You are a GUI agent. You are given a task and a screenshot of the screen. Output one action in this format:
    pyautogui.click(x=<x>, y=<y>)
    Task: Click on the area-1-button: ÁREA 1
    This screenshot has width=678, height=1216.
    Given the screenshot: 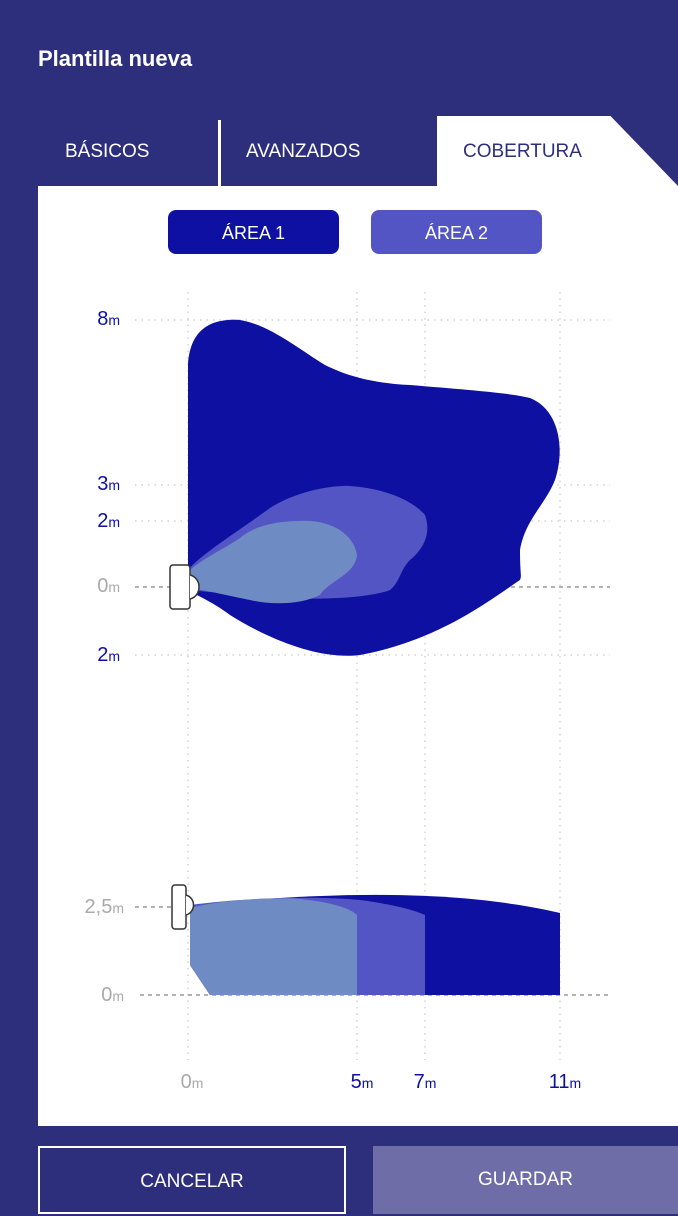 What is the action you would take?
    pyautogui.click(x=253, y=232)
    